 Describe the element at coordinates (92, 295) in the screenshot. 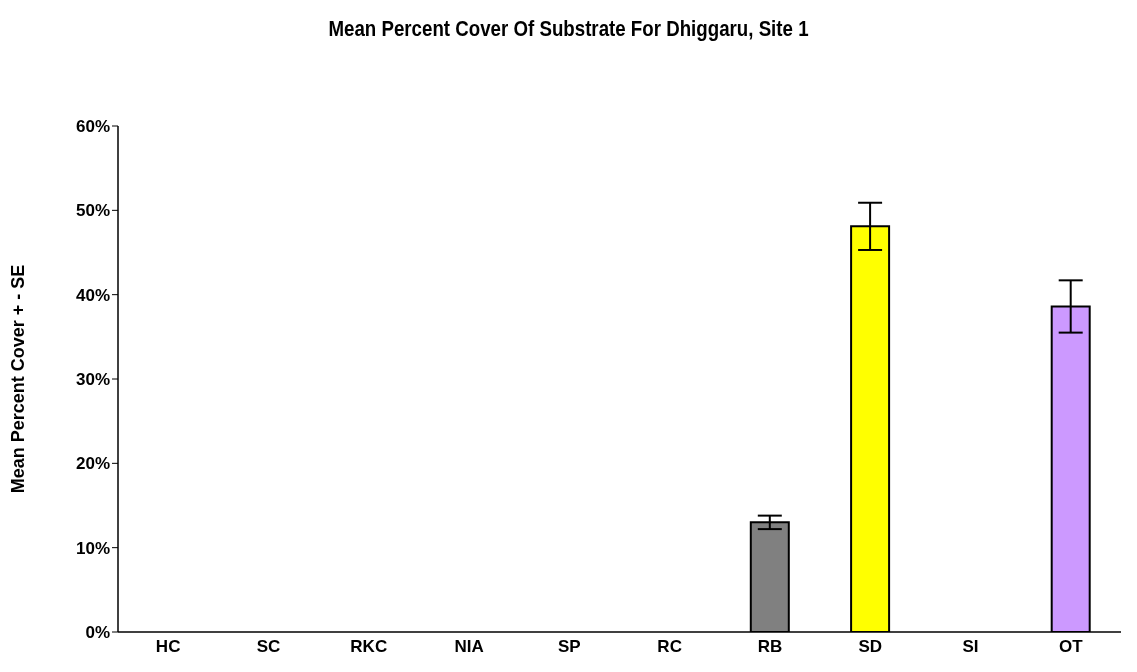

I see `y-tick-label: 40%` at that location.